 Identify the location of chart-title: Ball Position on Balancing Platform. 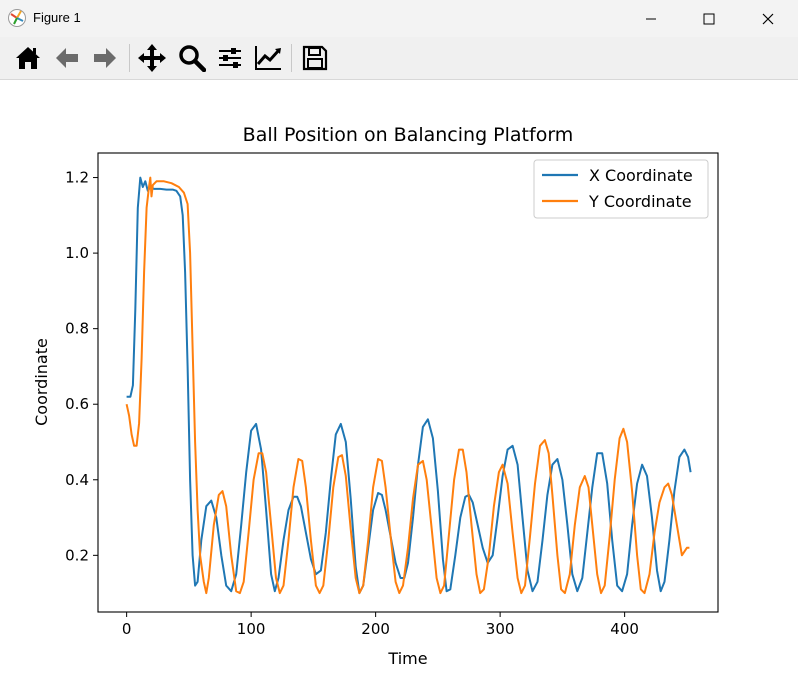
(408, 135).